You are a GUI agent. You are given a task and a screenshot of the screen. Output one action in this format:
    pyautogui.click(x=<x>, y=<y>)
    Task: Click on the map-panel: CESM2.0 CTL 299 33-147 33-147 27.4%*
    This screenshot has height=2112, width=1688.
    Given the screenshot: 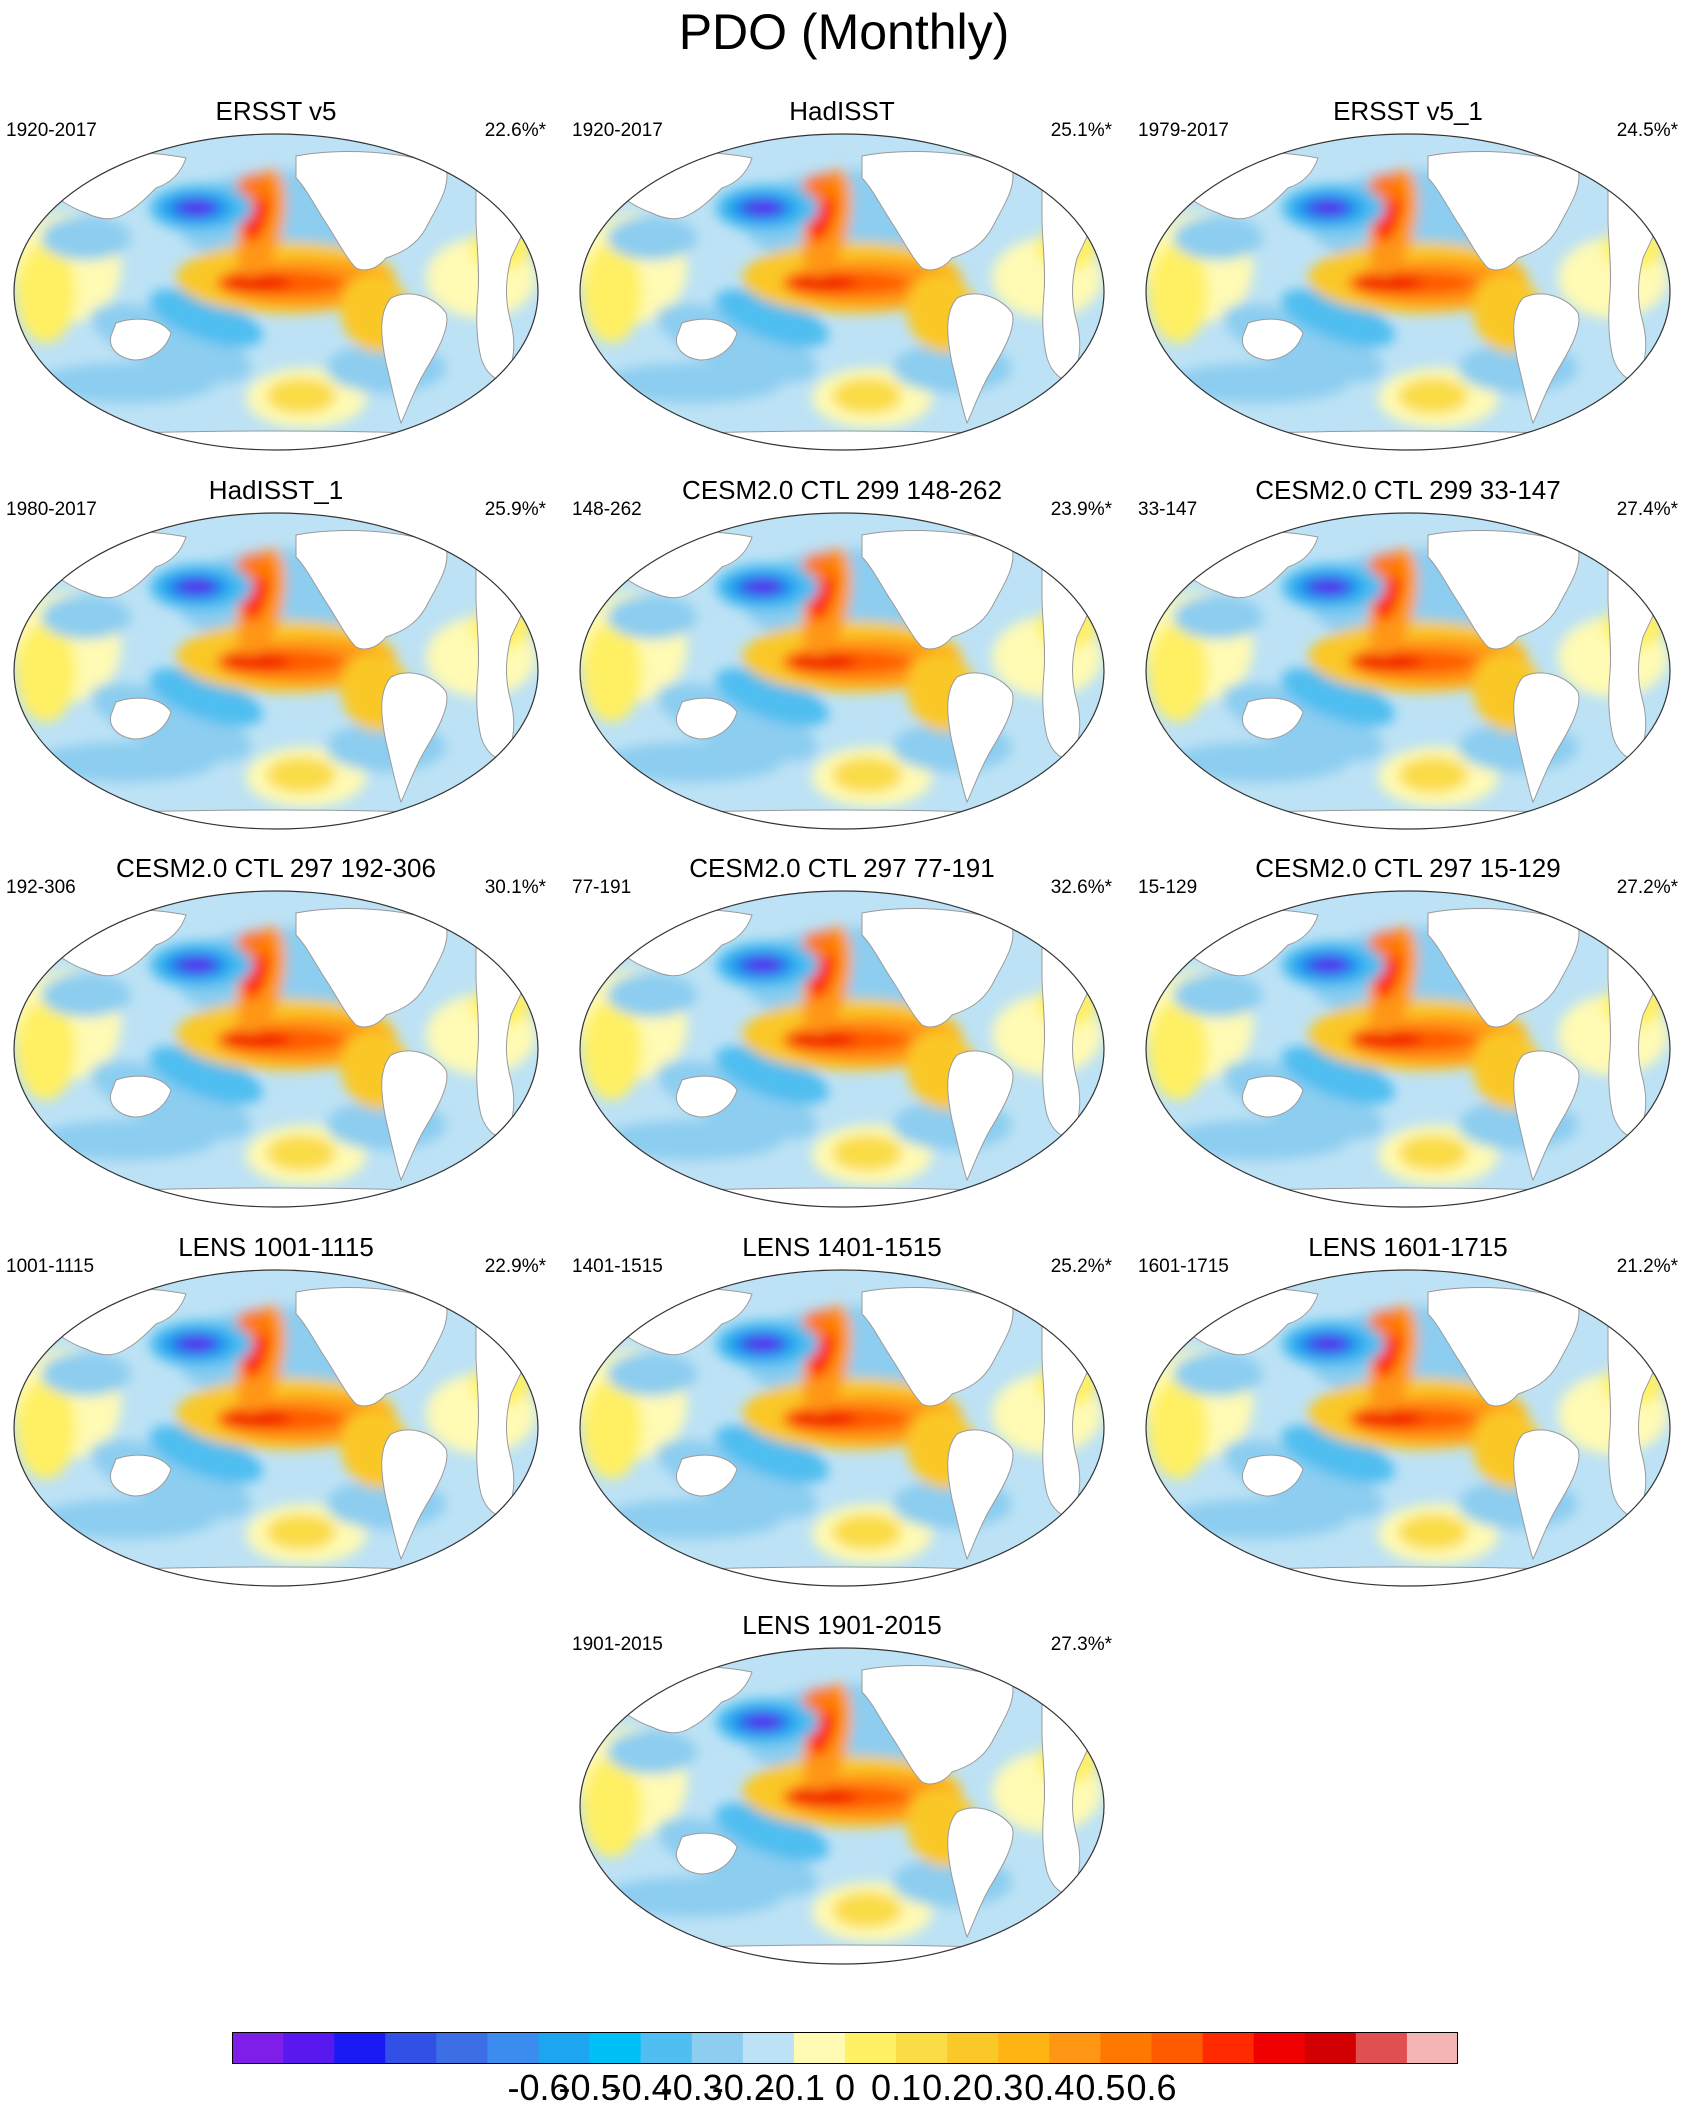 What is the action you would take?
    pyautogui.click(x=1408, y=655)
    